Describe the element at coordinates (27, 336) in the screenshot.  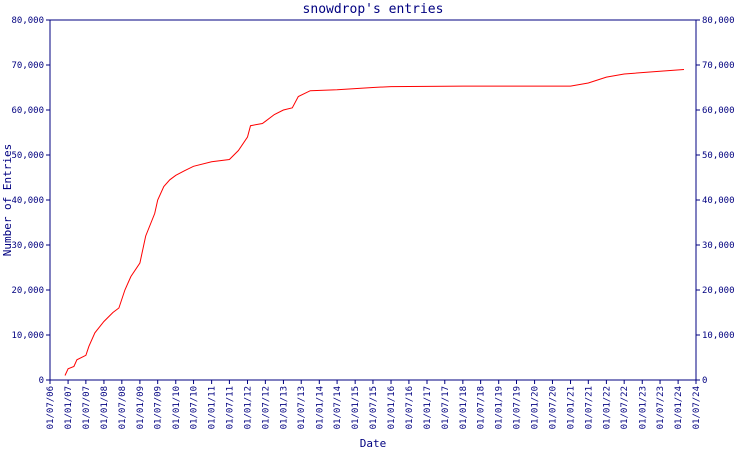
I see `y-tick-label: 10,000` at that location.